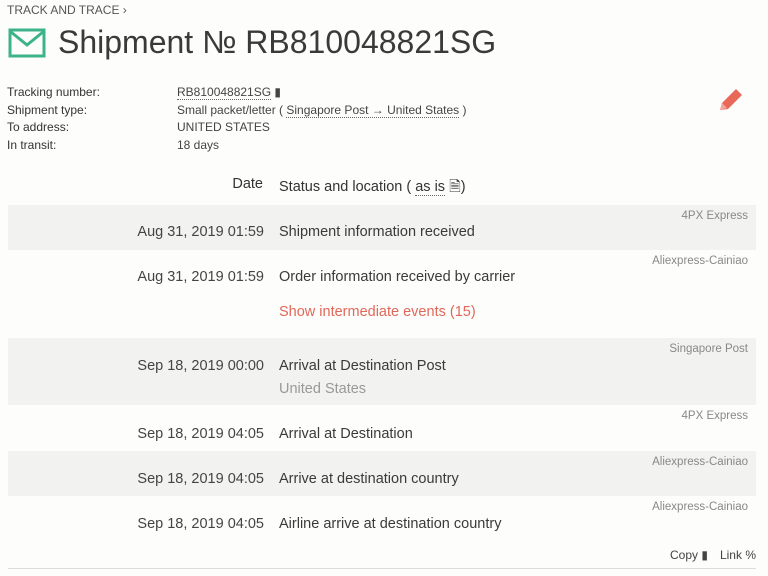 This screenshot has height=576, width=768. I want to click on transit-value: 18 days, so click(198, 144).